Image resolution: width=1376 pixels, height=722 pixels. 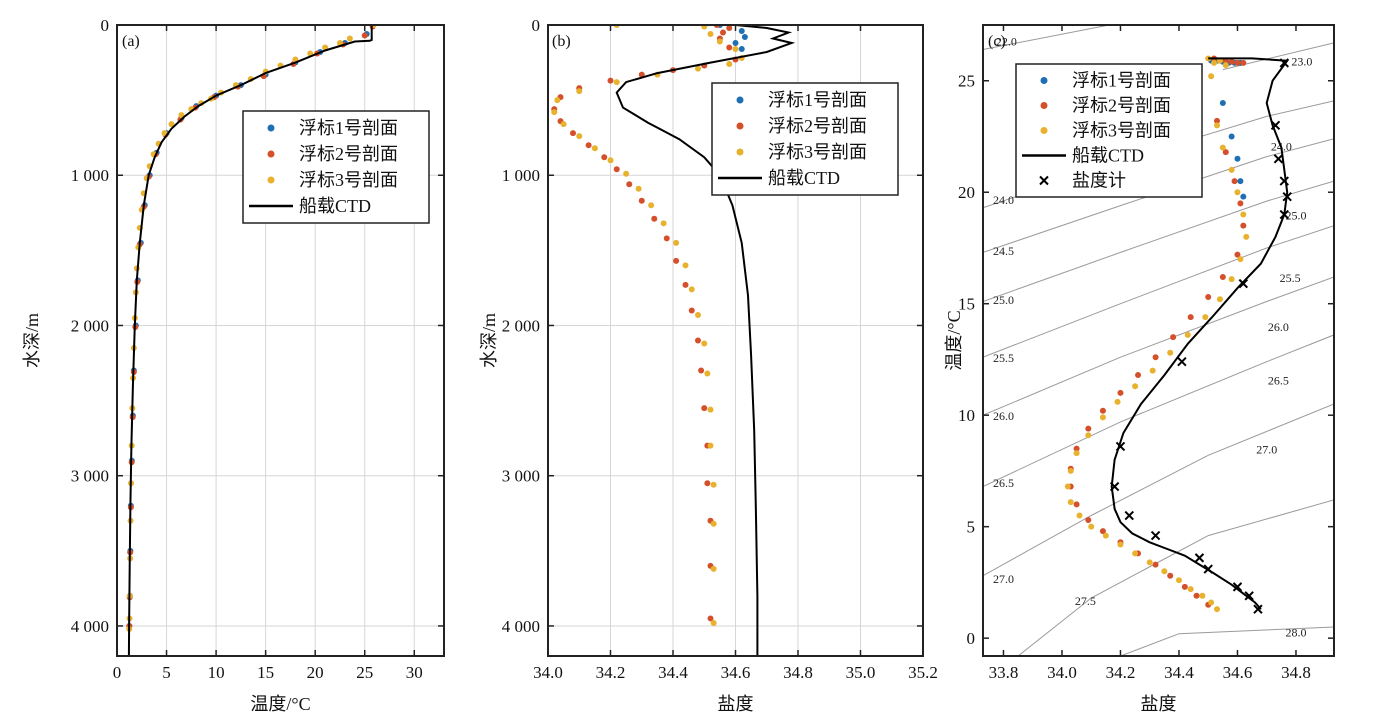 I want to click on x-tick-label: 34.8, so click(x=1296, y=672).